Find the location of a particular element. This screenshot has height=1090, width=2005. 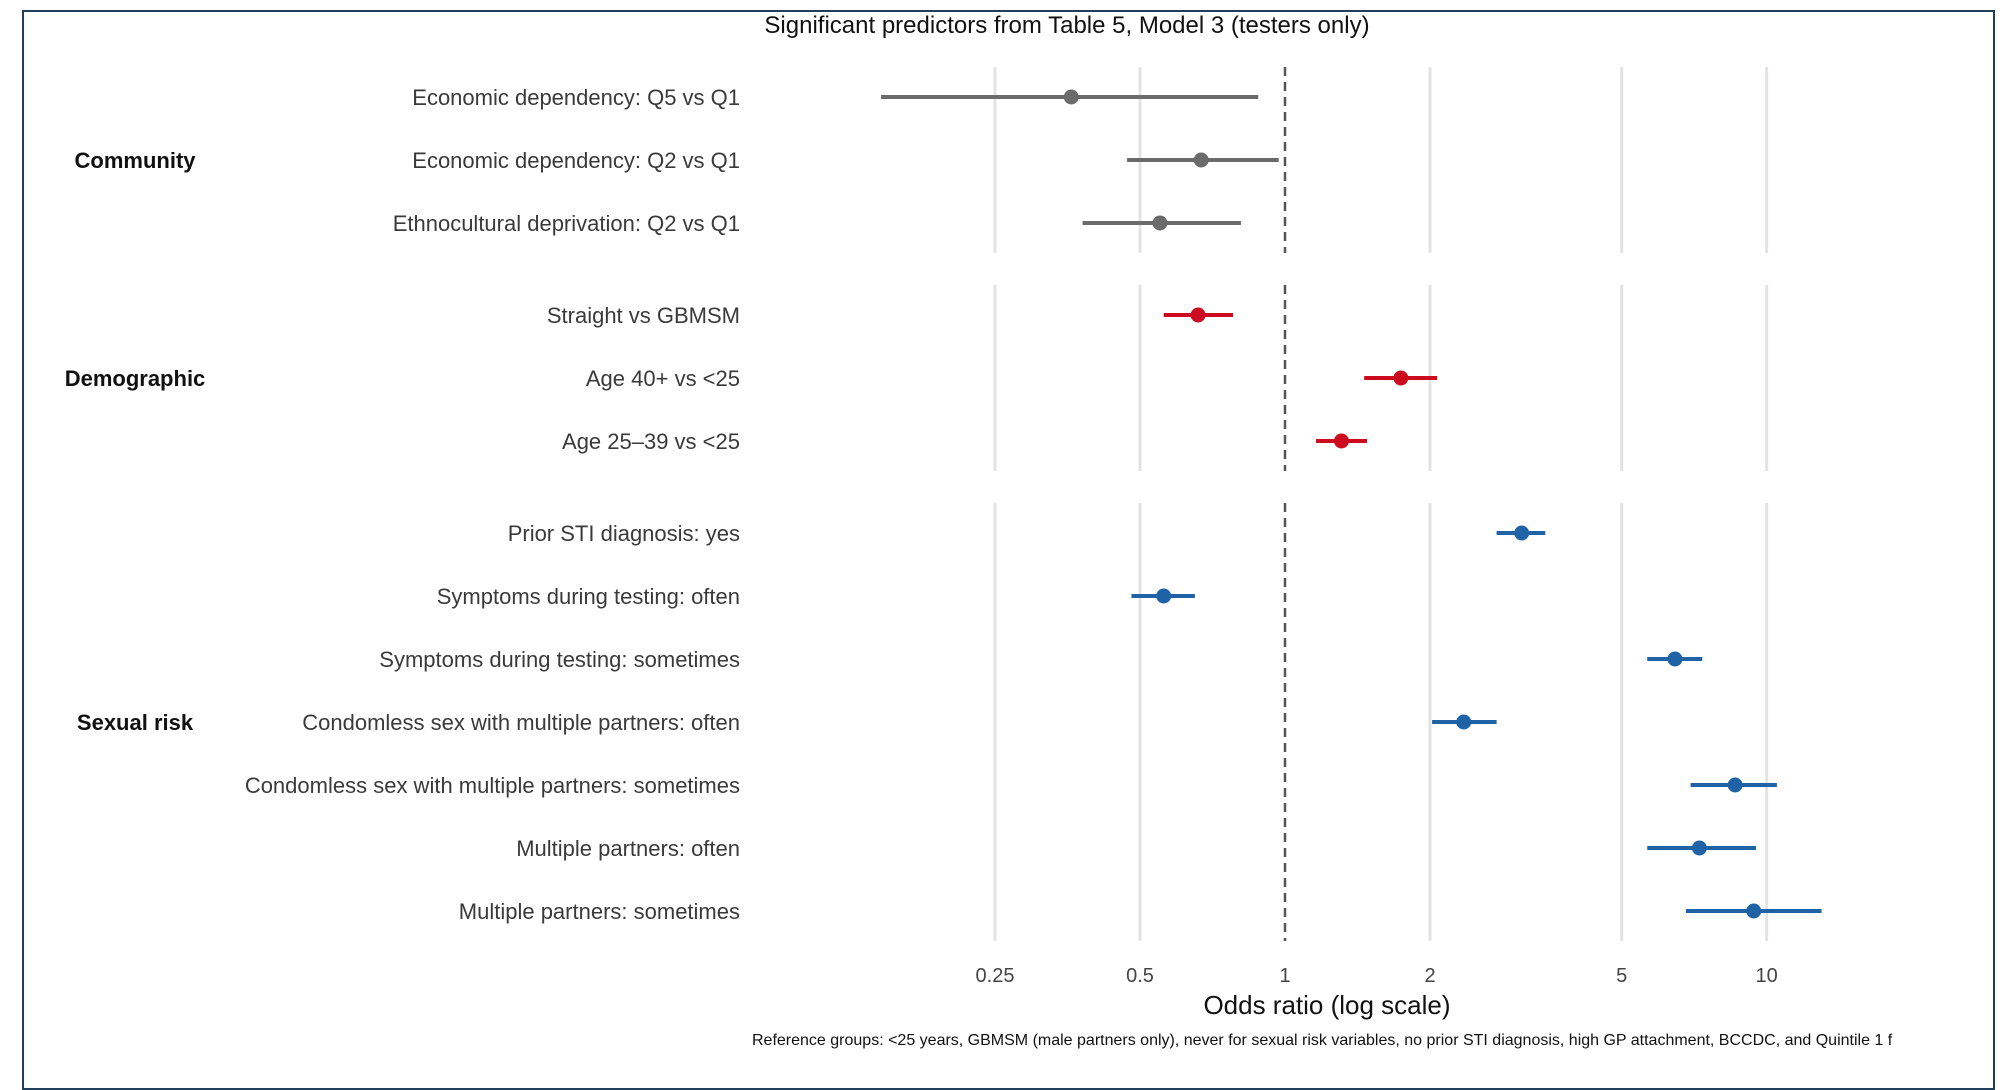

row-label: Age 25–39 vs <25 is located at coordinates (651, 441).